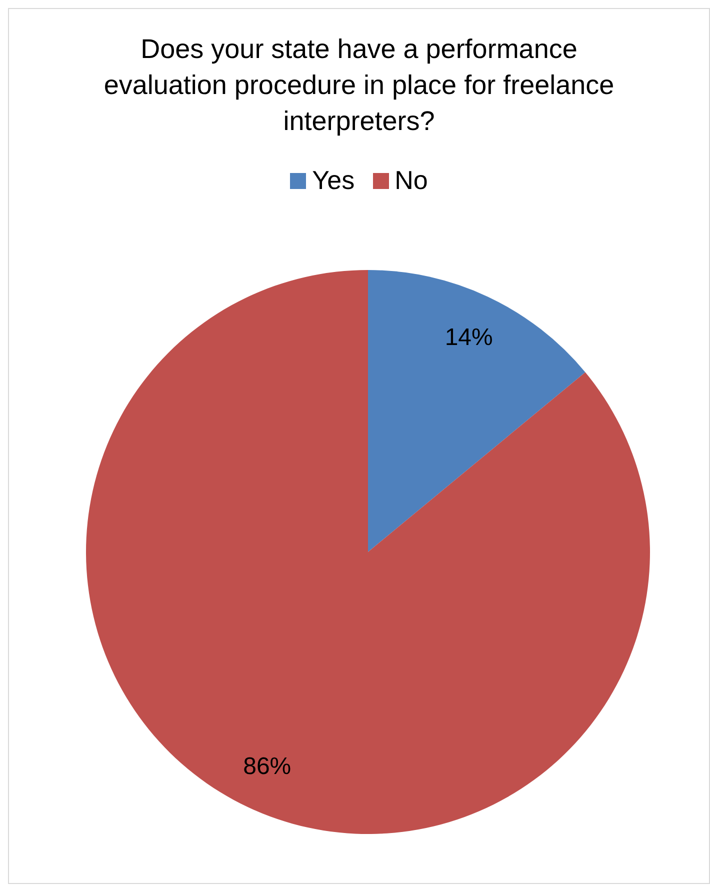  What do you see at coordinates (411, 180) in the screenshot?
I see `legend-label: No` at bounding box center [411, 180].